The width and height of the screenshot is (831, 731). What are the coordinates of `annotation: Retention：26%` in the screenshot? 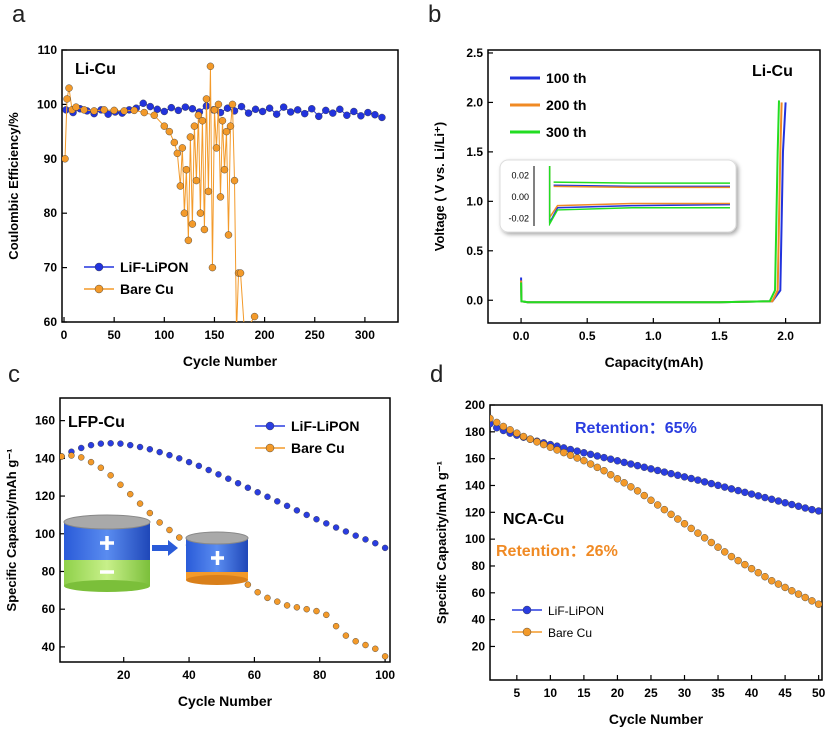 It's located at (557, 551).